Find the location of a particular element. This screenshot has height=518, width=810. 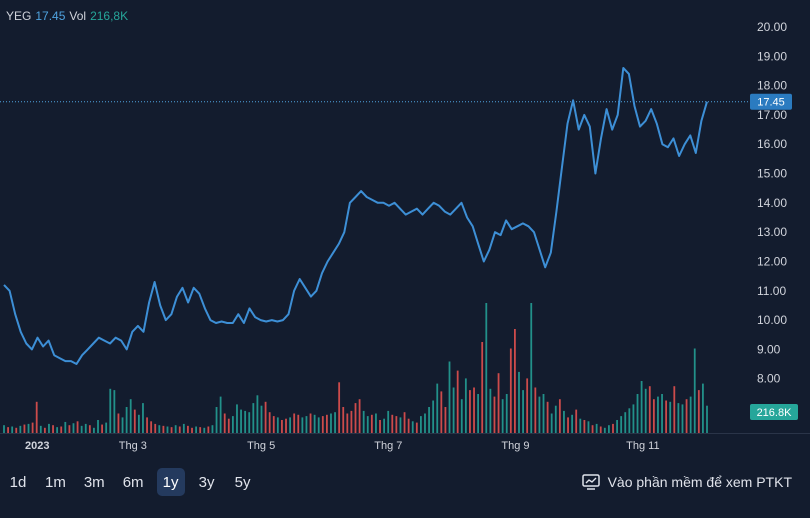

y-tick-label: 11.00 is located at coordinates (771, 291).